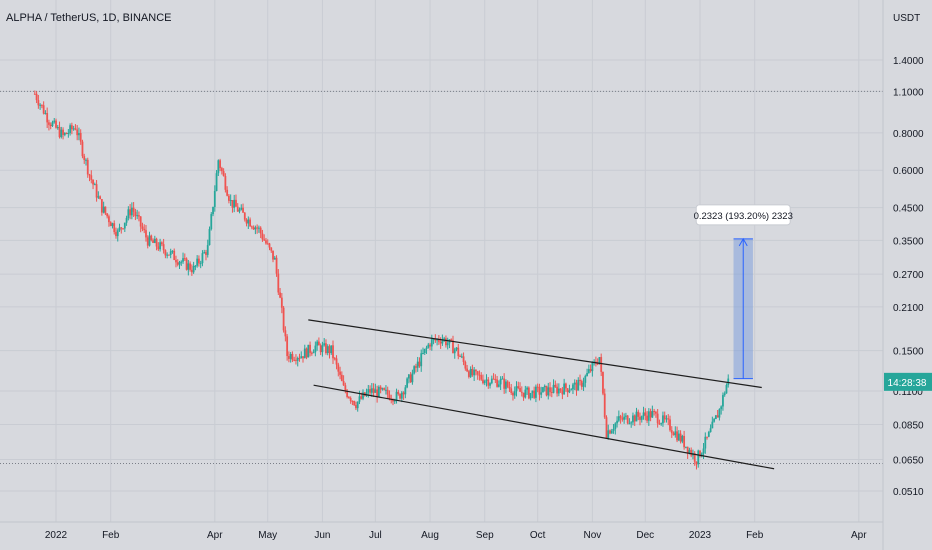 Image resolution: width=932 pixels, height=550 pixels. What do you see at coordinates (906, 18) in the screenshot?
I see `currency-label: USDT` at bounding box center [906, 18].